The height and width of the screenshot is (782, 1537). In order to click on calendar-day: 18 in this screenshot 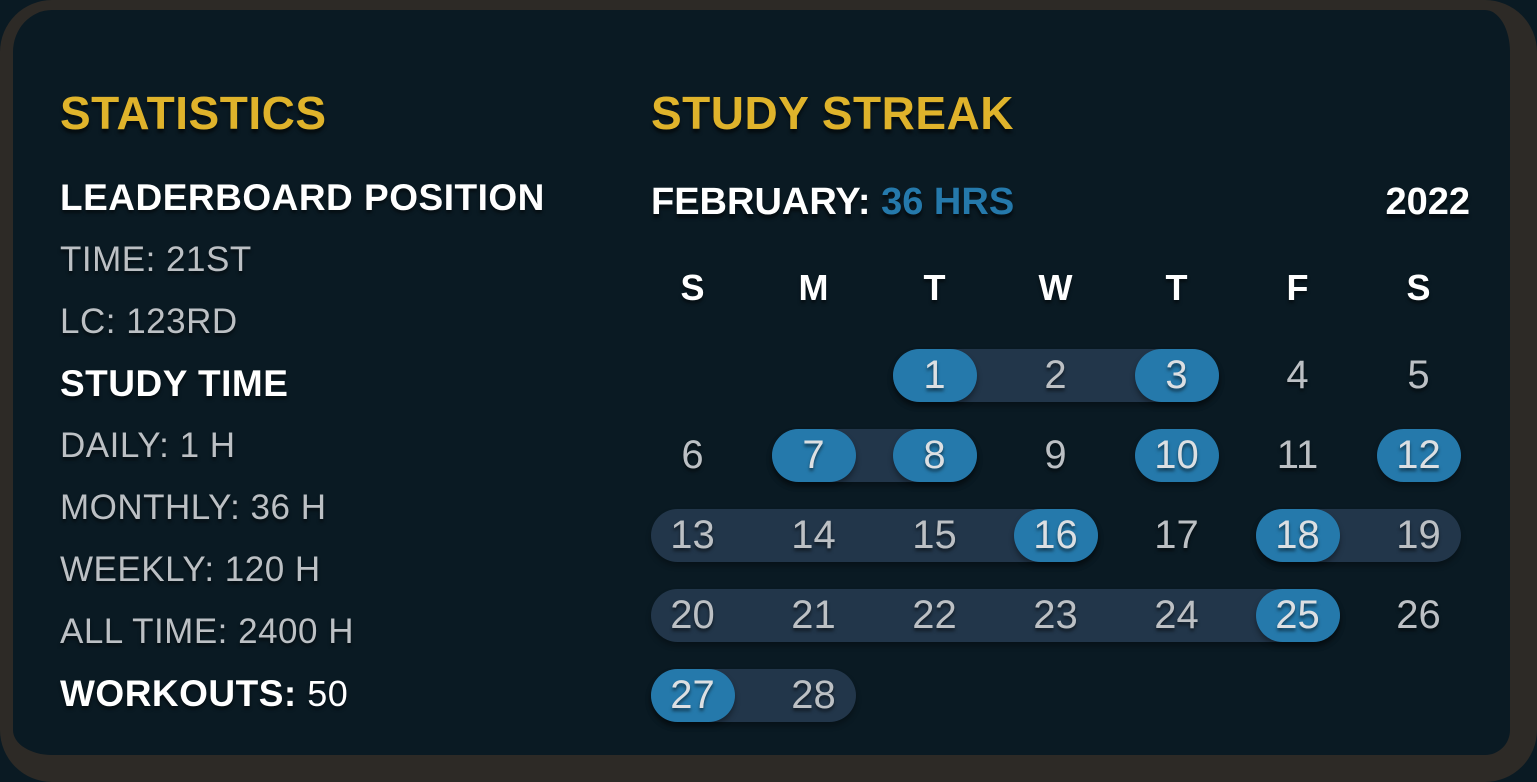, I will do `click(1297, 535)`.